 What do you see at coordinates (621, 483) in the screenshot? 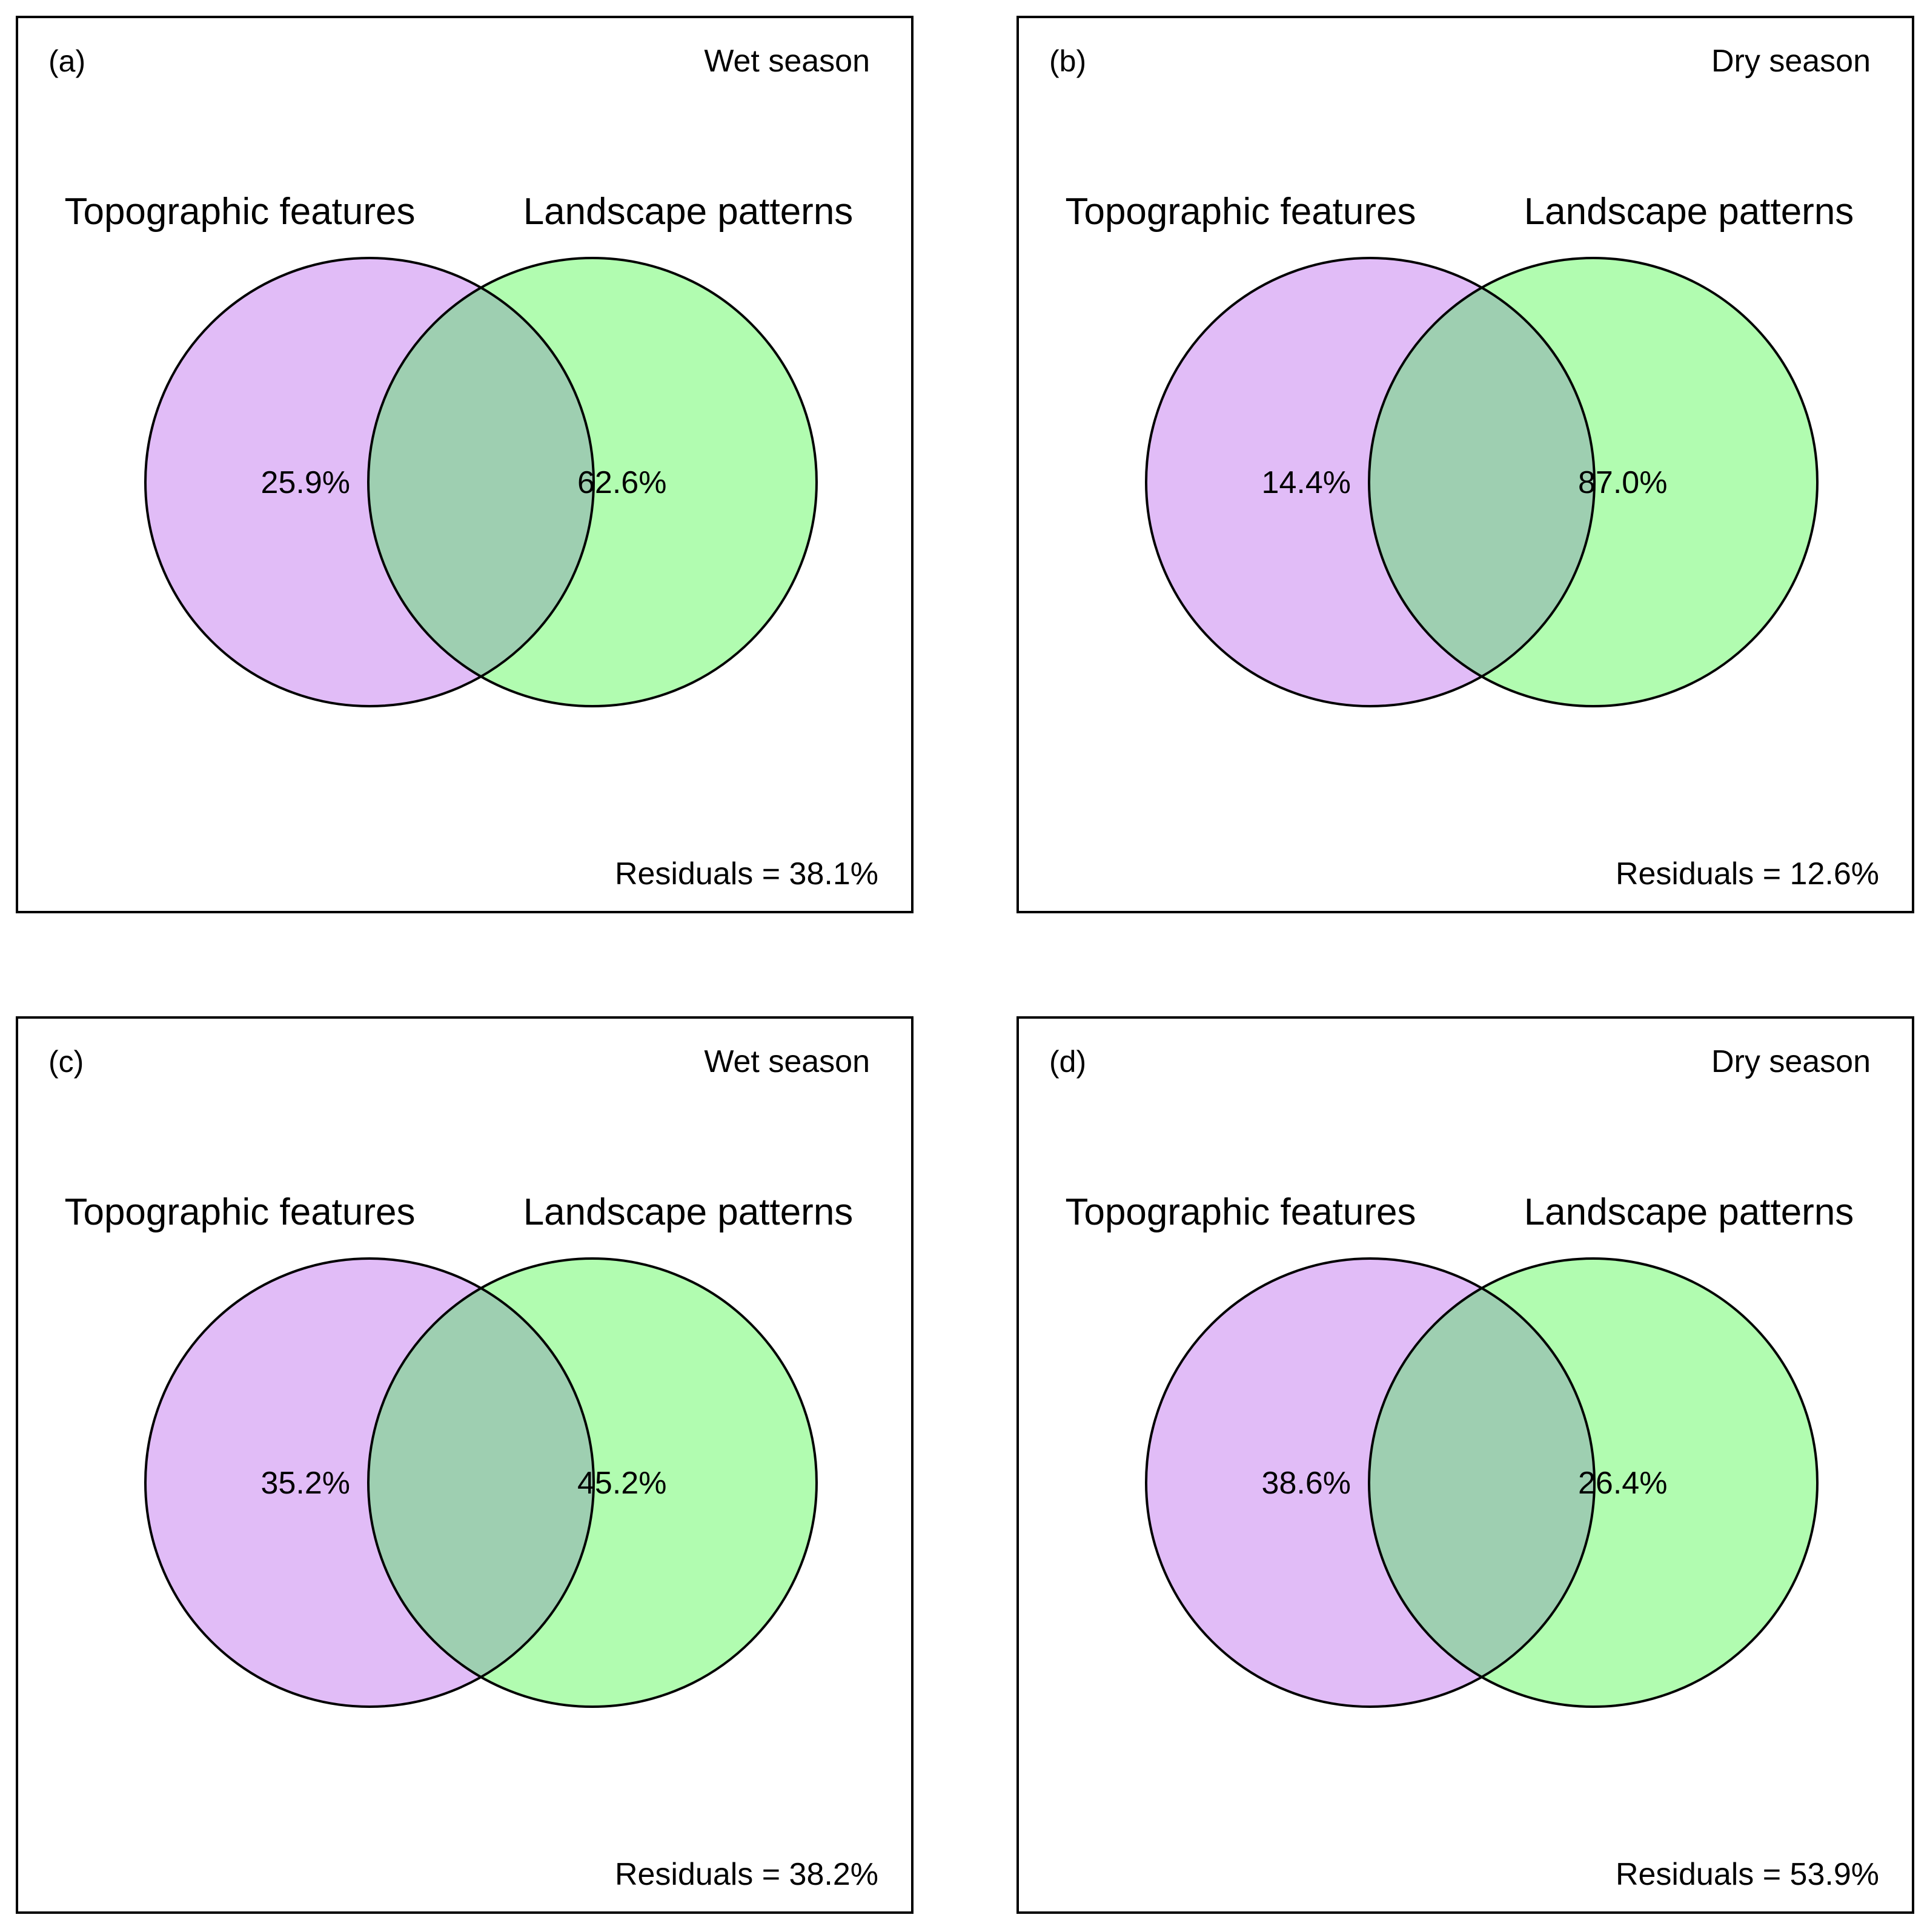
I see `landscape-value: 62.6%` at bounding box center [621, 483].